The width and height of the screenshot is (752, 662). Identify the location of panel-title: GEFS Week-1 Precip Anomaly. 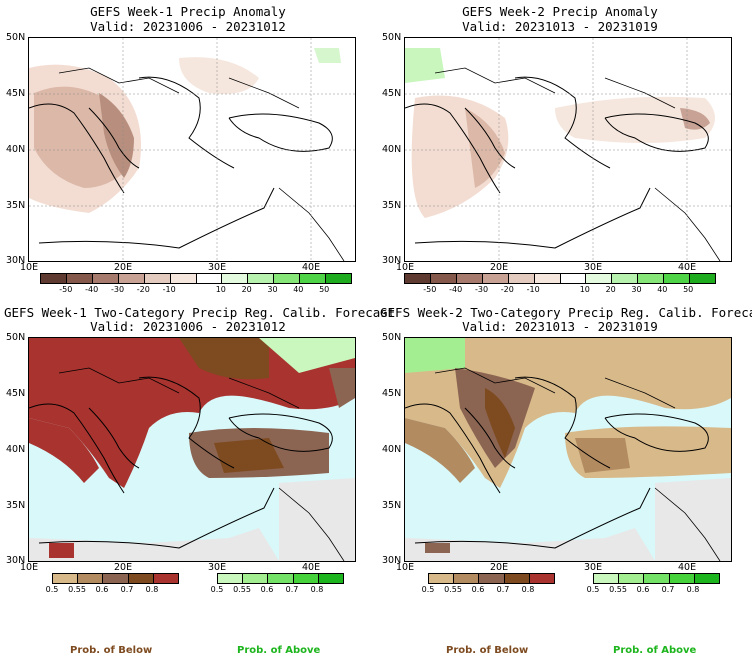
(188, 11).